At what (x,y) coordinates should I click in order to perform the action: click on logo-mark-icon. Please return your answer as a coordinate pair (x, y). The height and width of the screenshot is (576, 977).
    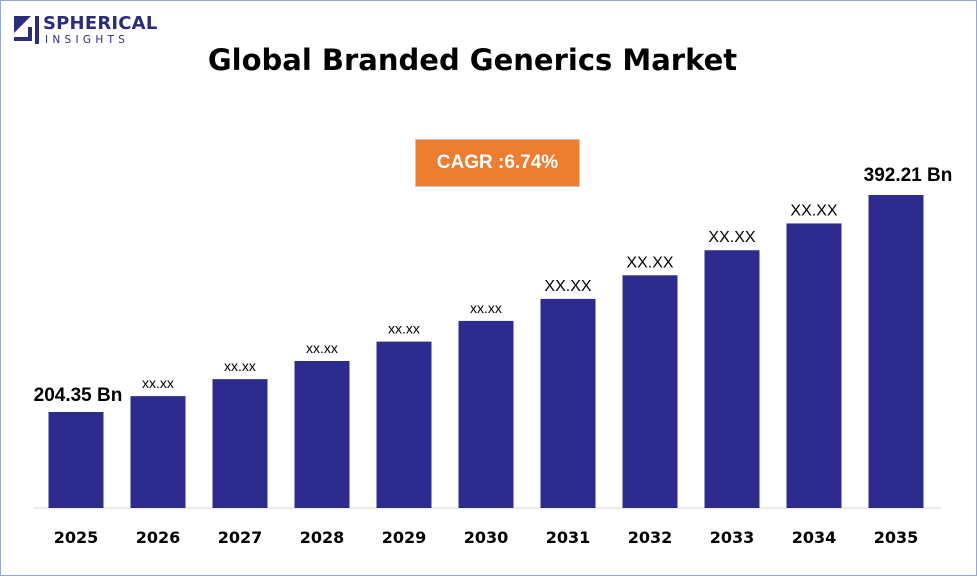
    Looking at the image, I should click on (26, 30).